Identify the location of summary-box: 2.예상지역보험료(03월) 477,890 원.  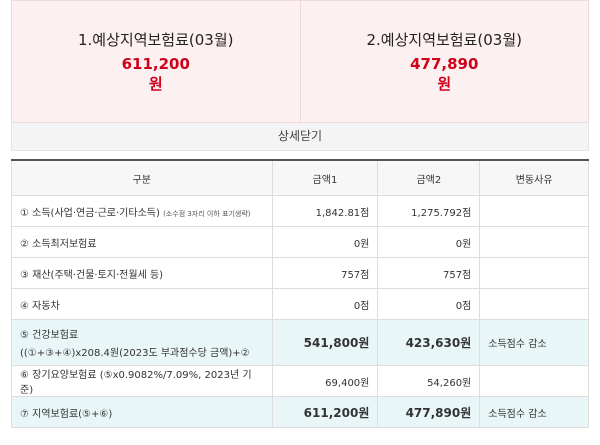
(444, 61).